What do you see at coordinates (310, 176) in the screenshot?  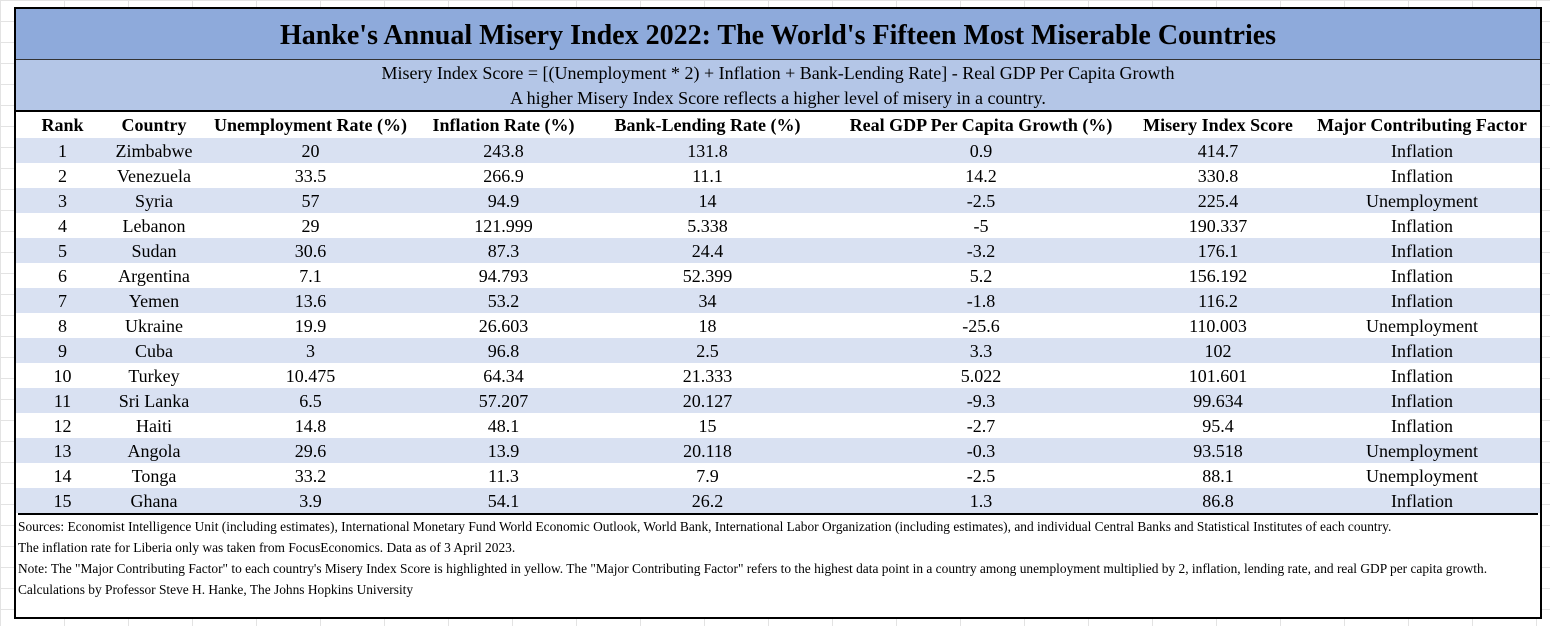 I see `table-cell: 33.5` at bounding box center [310, 176].